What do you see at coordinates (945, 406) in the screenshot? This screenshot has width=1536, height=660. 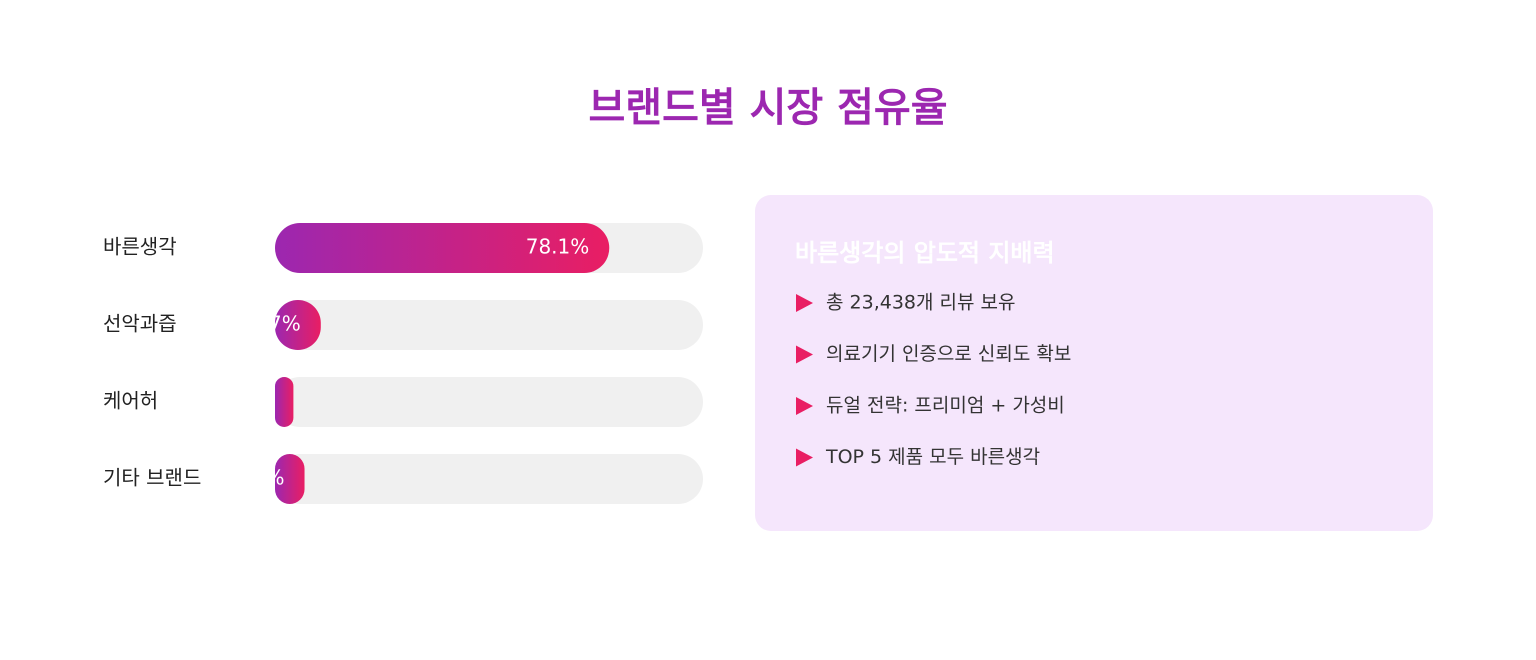 I see `panel-item: 듀얼 전략: 프리미엄 + 가성비` at bounding box center [945, 406].